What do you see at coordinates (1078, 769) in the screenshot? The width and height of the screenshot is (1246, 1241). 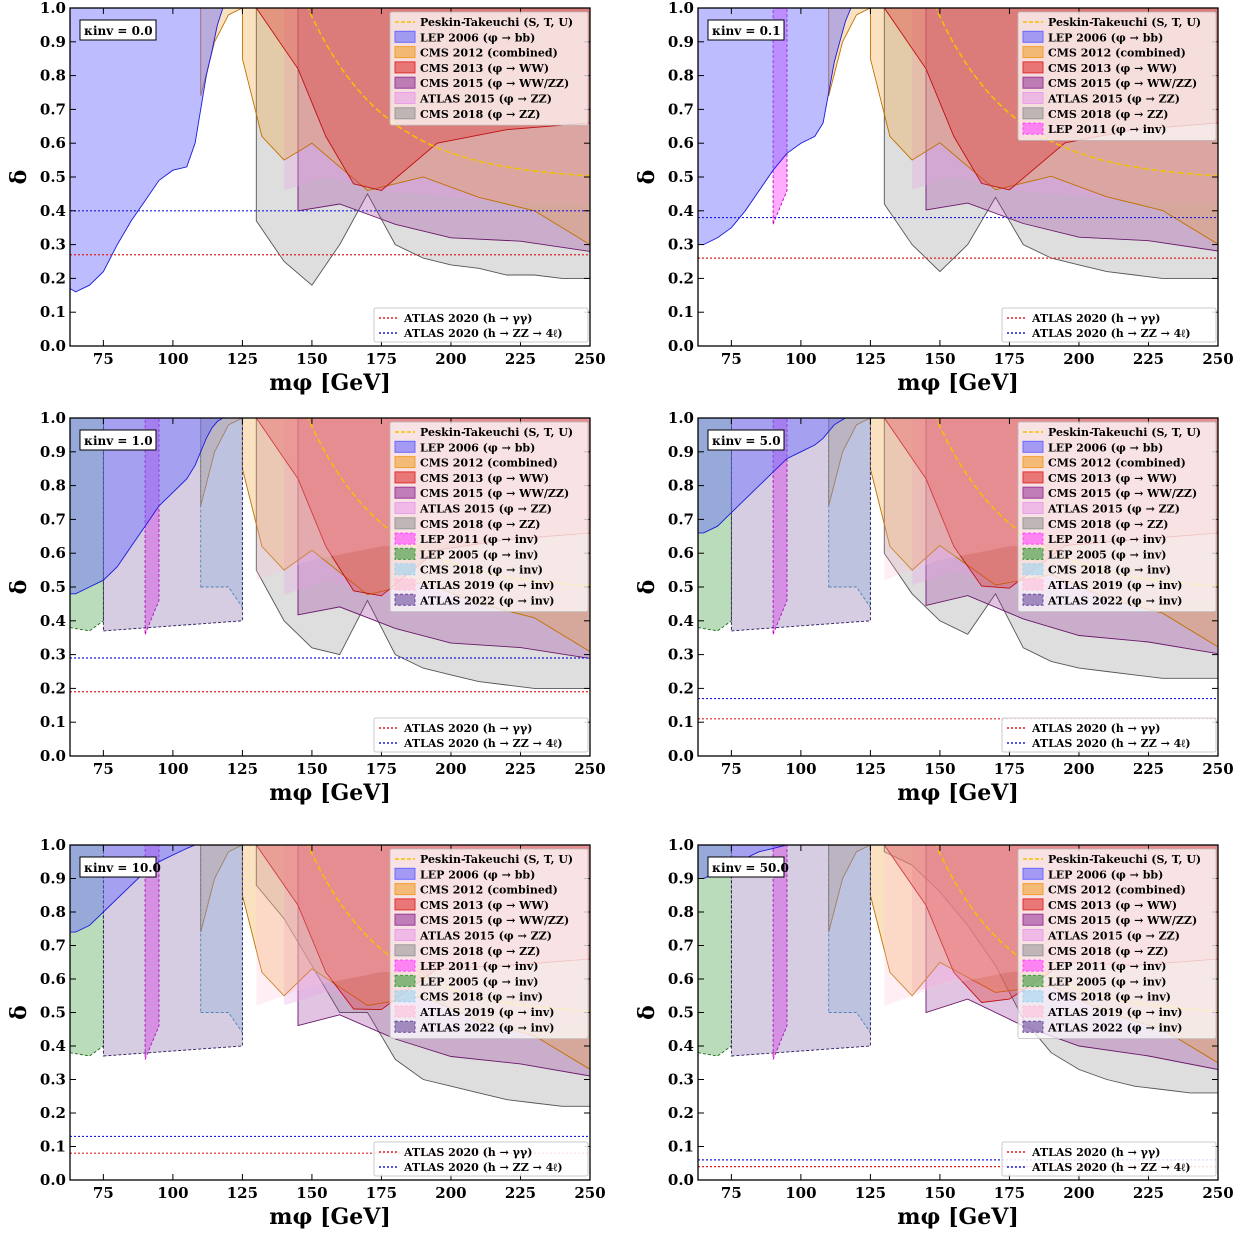 I see `x-tick-label: 200` at bounding box center [1078, 769].